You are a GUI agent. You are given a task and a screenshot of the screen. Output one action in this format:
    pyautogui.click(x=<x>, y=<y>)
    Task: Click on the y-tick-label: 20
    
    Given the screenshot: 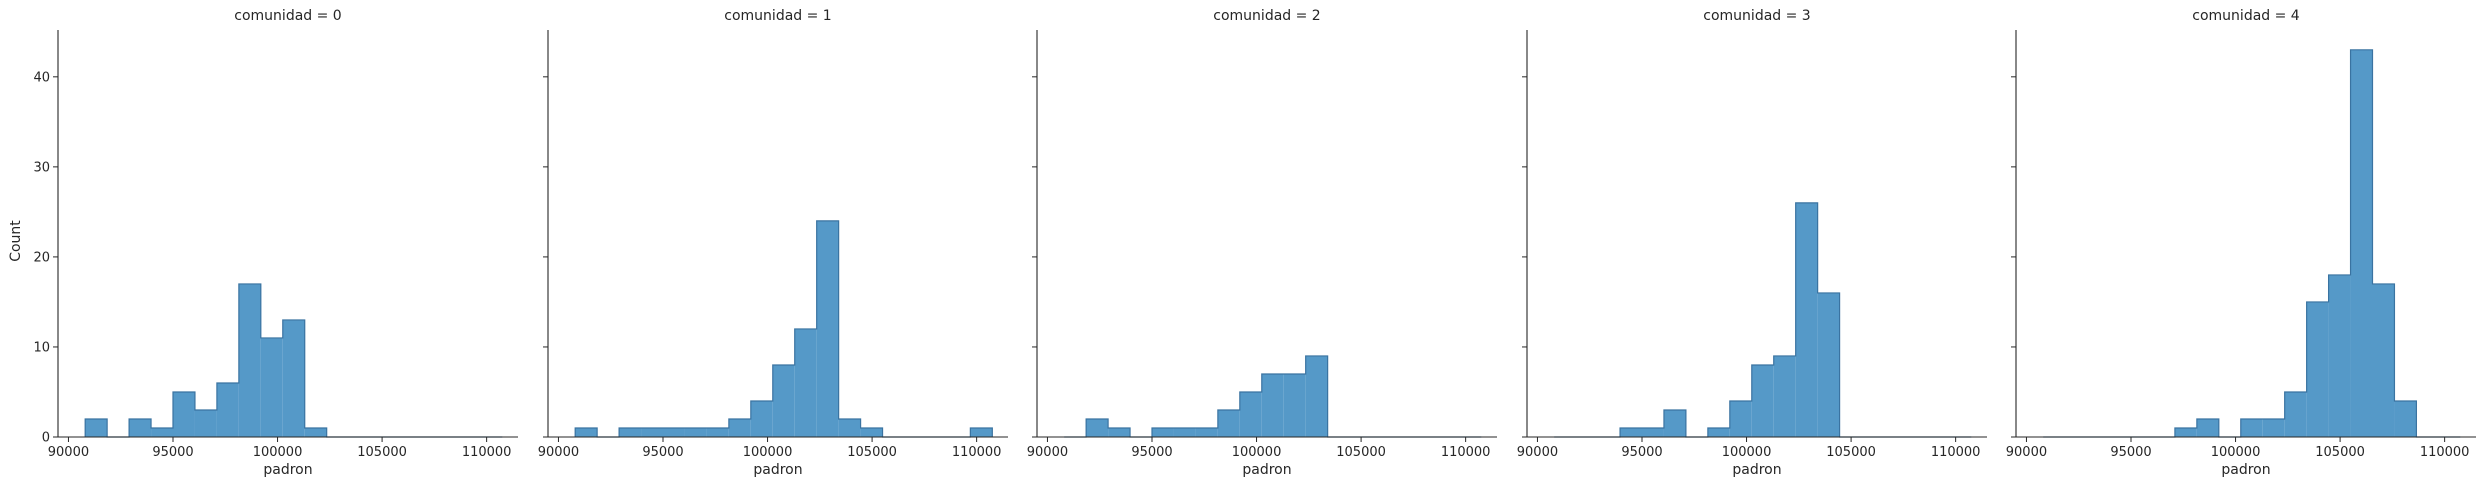 What is the action you would take?
    pyautogui.click(x=41, y=257)
    